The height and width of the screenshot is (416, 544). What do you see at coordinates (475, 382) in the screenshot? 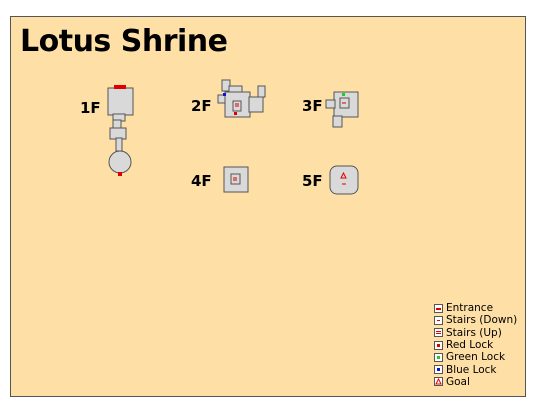
I see `legend-item-goal: Goal` at bounding box center [475, 382].